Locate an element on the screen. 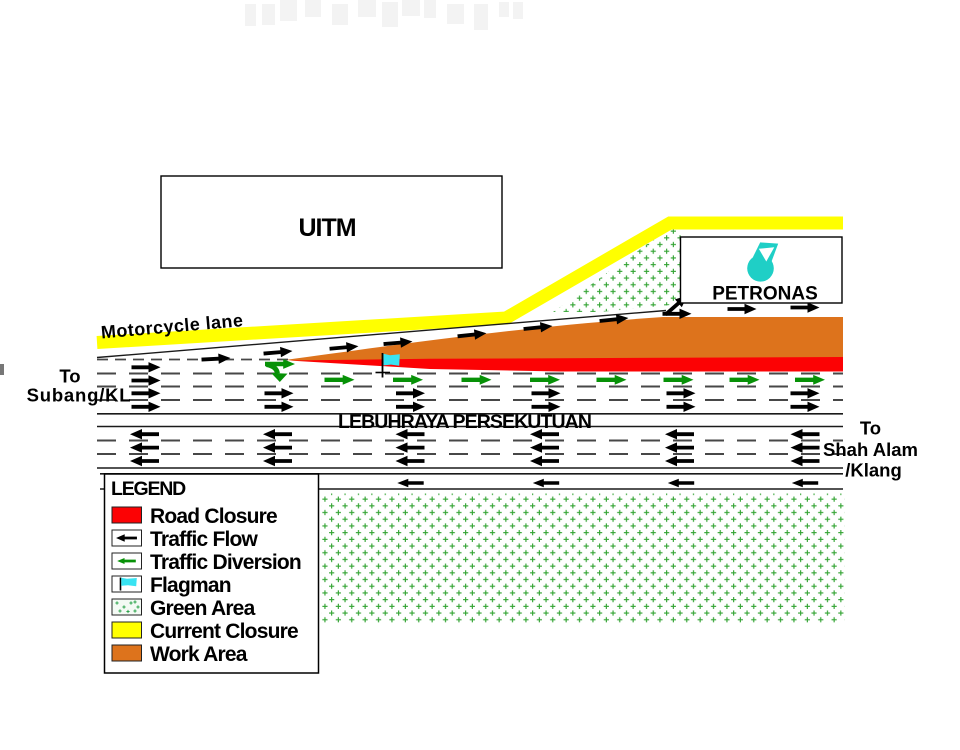 The width and height of the screenshot is (960, 750). svg-text: LEGEND is located at coordinates (148, 489).